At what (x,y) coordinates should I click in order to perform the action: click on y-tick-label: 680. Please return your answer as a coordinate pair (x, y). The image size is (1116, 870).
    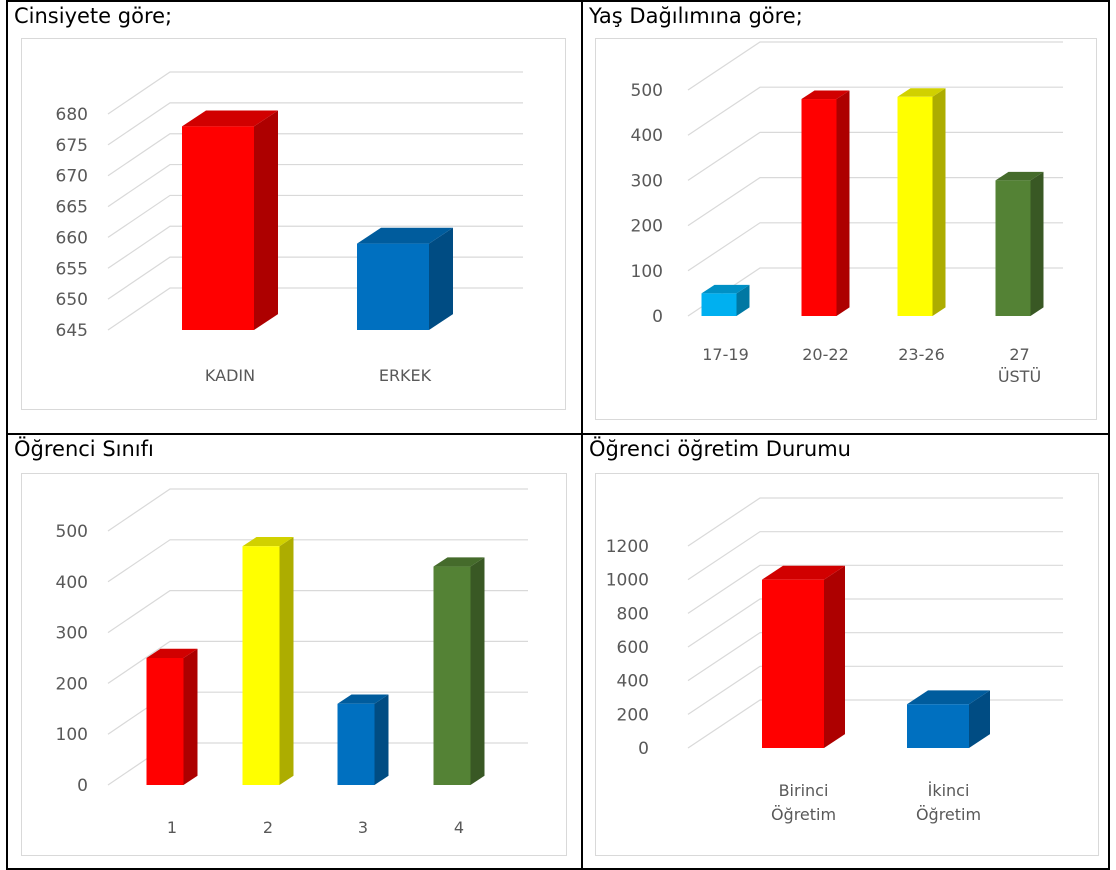
    Looking at the image, I should click on (72, 115).